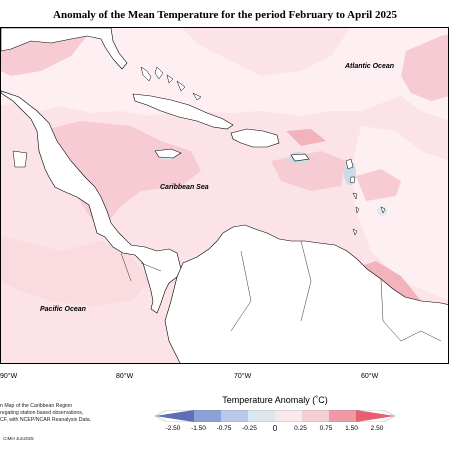 Image resolution: width=450 pixels, height=450 pixels. I want to click on land-jamaica, so click(168, 153).